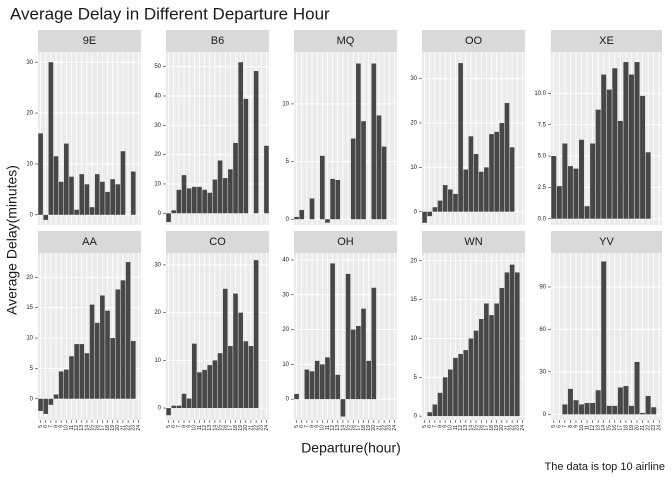 This screenshot has width=672, height=480. I want to click on x-tick-label: 18, so click(236, 428).